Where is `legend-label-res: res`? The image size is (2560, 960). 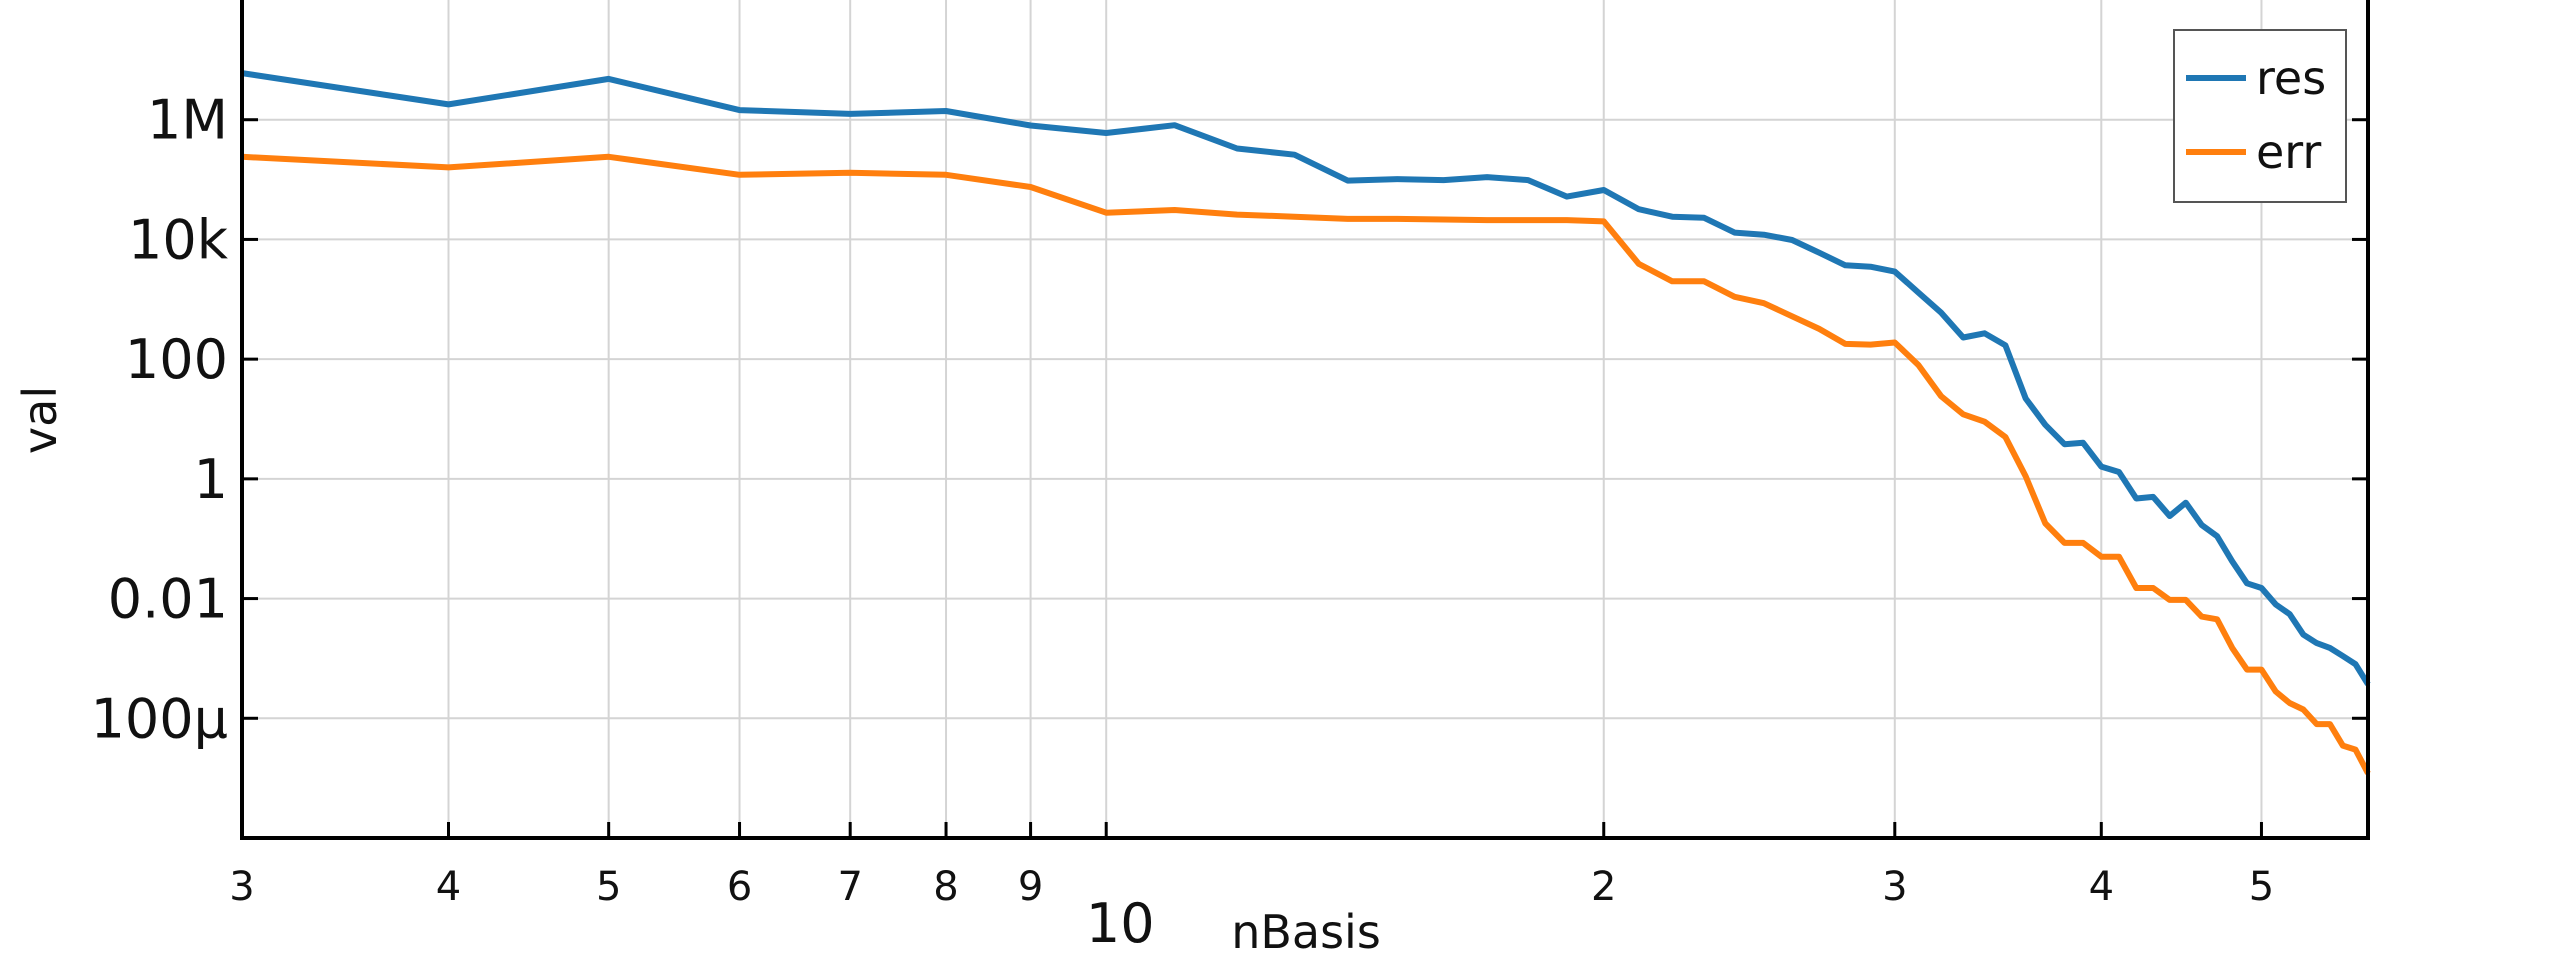
legend-label-res: res is located at coordinates (2291, 78).